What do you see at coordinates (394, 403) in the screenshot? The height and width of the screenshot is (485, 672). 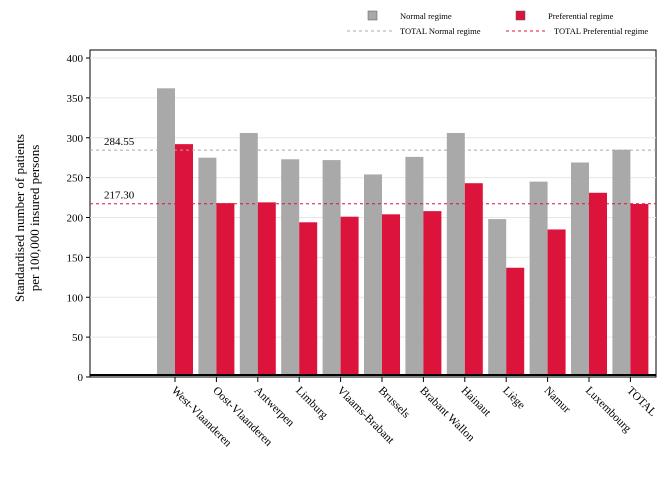 I see `x-category-label: Brussels` at bounding box center [394, 403].